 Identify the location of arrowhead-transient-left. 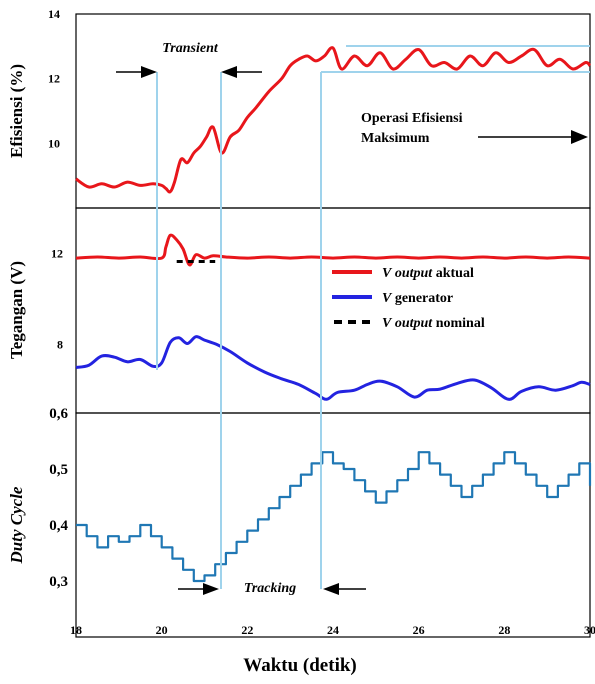
(149, 72).